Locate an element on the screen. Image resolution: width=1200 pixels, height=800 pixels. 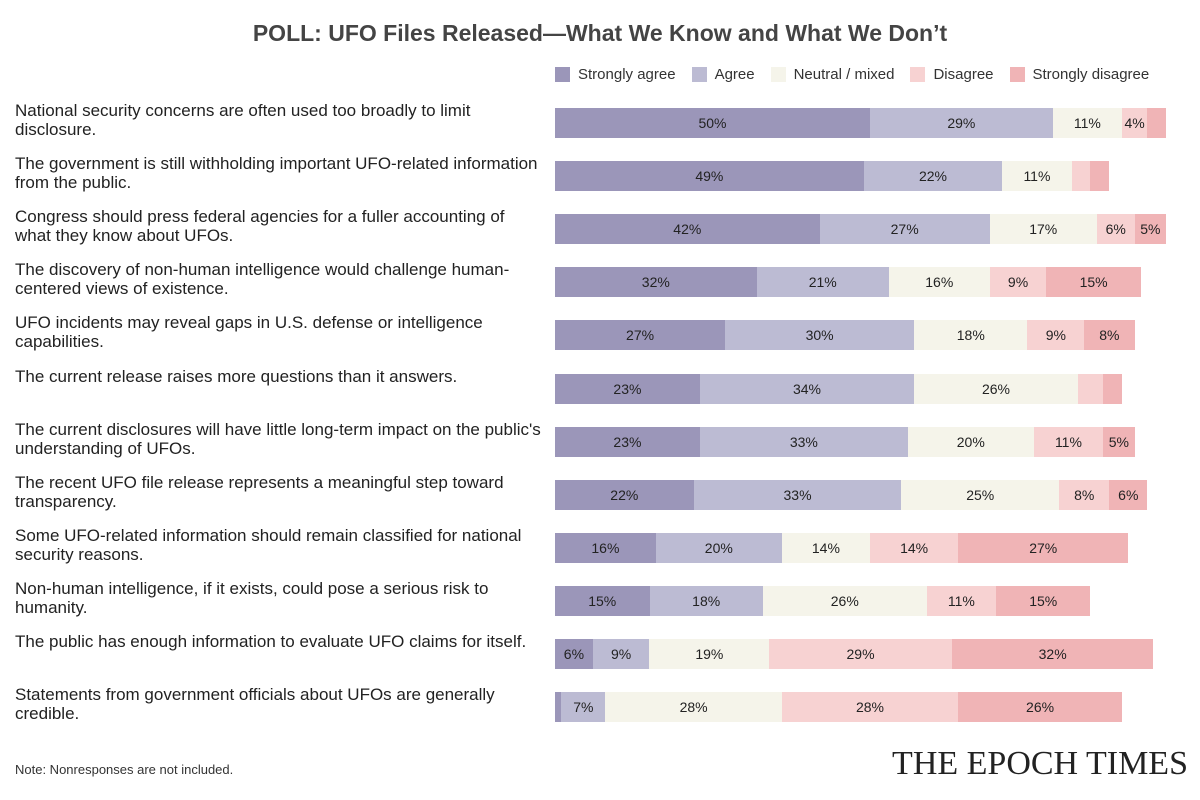
data-label: 7% is located at coordinates (583, 707).